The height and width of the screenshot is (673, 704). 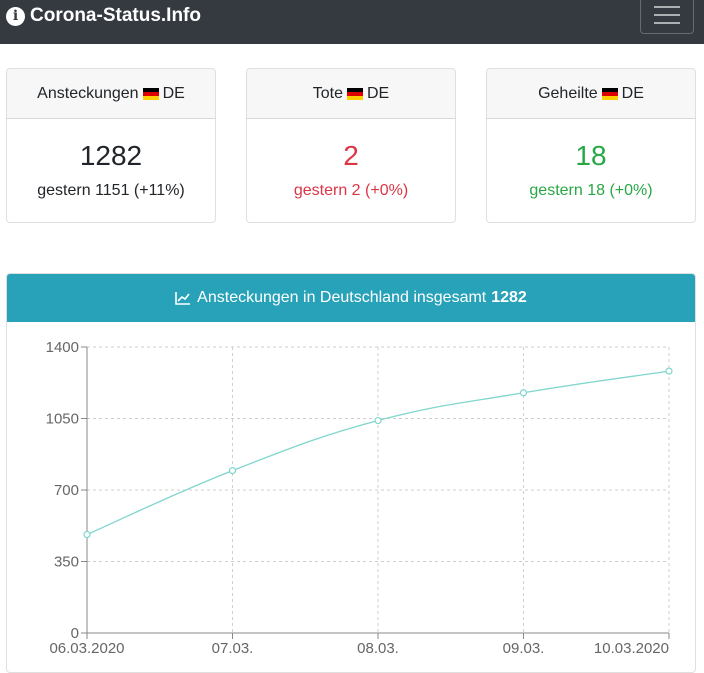 I want to click on card-title: Ansteckungen, so click(x=88, y=93).